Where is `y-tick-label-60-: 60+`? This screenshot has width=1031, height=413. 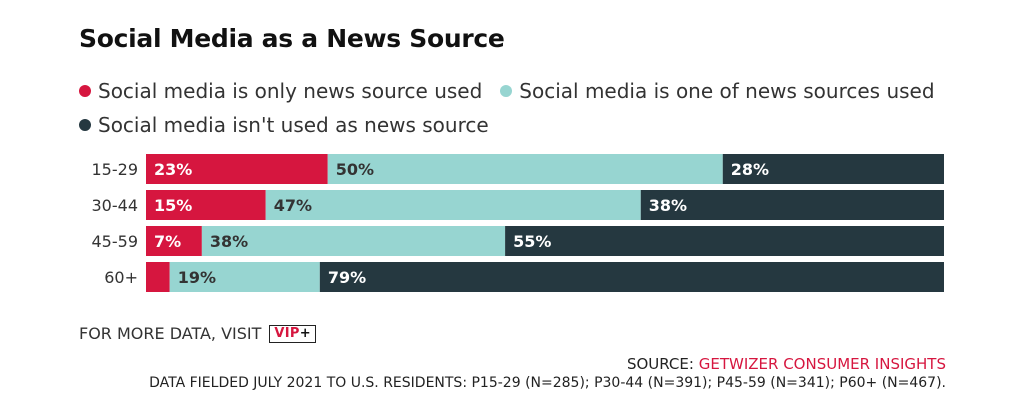 y-tick-label-60-: 60+ is located at coordinates (121, 277).